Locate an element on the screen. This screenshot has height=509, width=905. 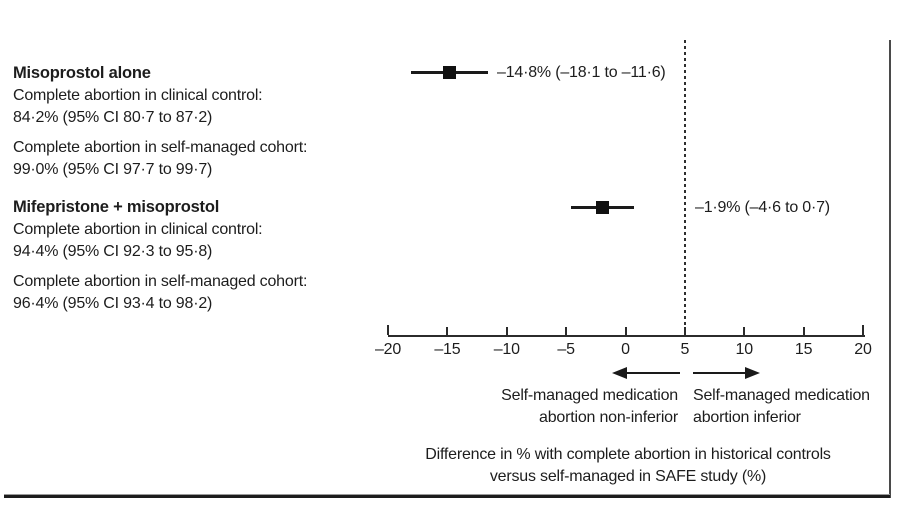
x-axis-tick-label: –20 is located at coordinates (388, 349).